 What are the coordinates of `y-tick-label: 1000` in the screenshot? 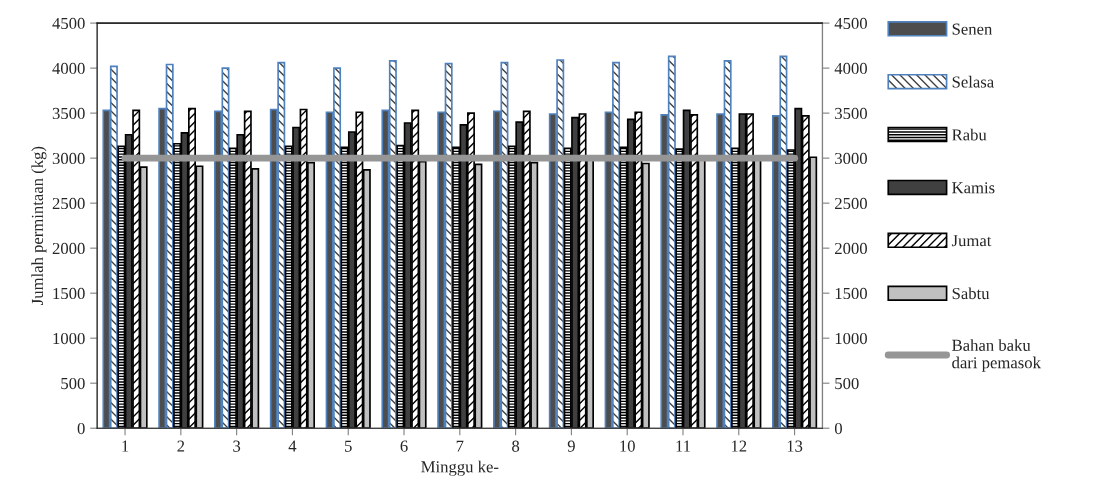 It's located at (69, 338).